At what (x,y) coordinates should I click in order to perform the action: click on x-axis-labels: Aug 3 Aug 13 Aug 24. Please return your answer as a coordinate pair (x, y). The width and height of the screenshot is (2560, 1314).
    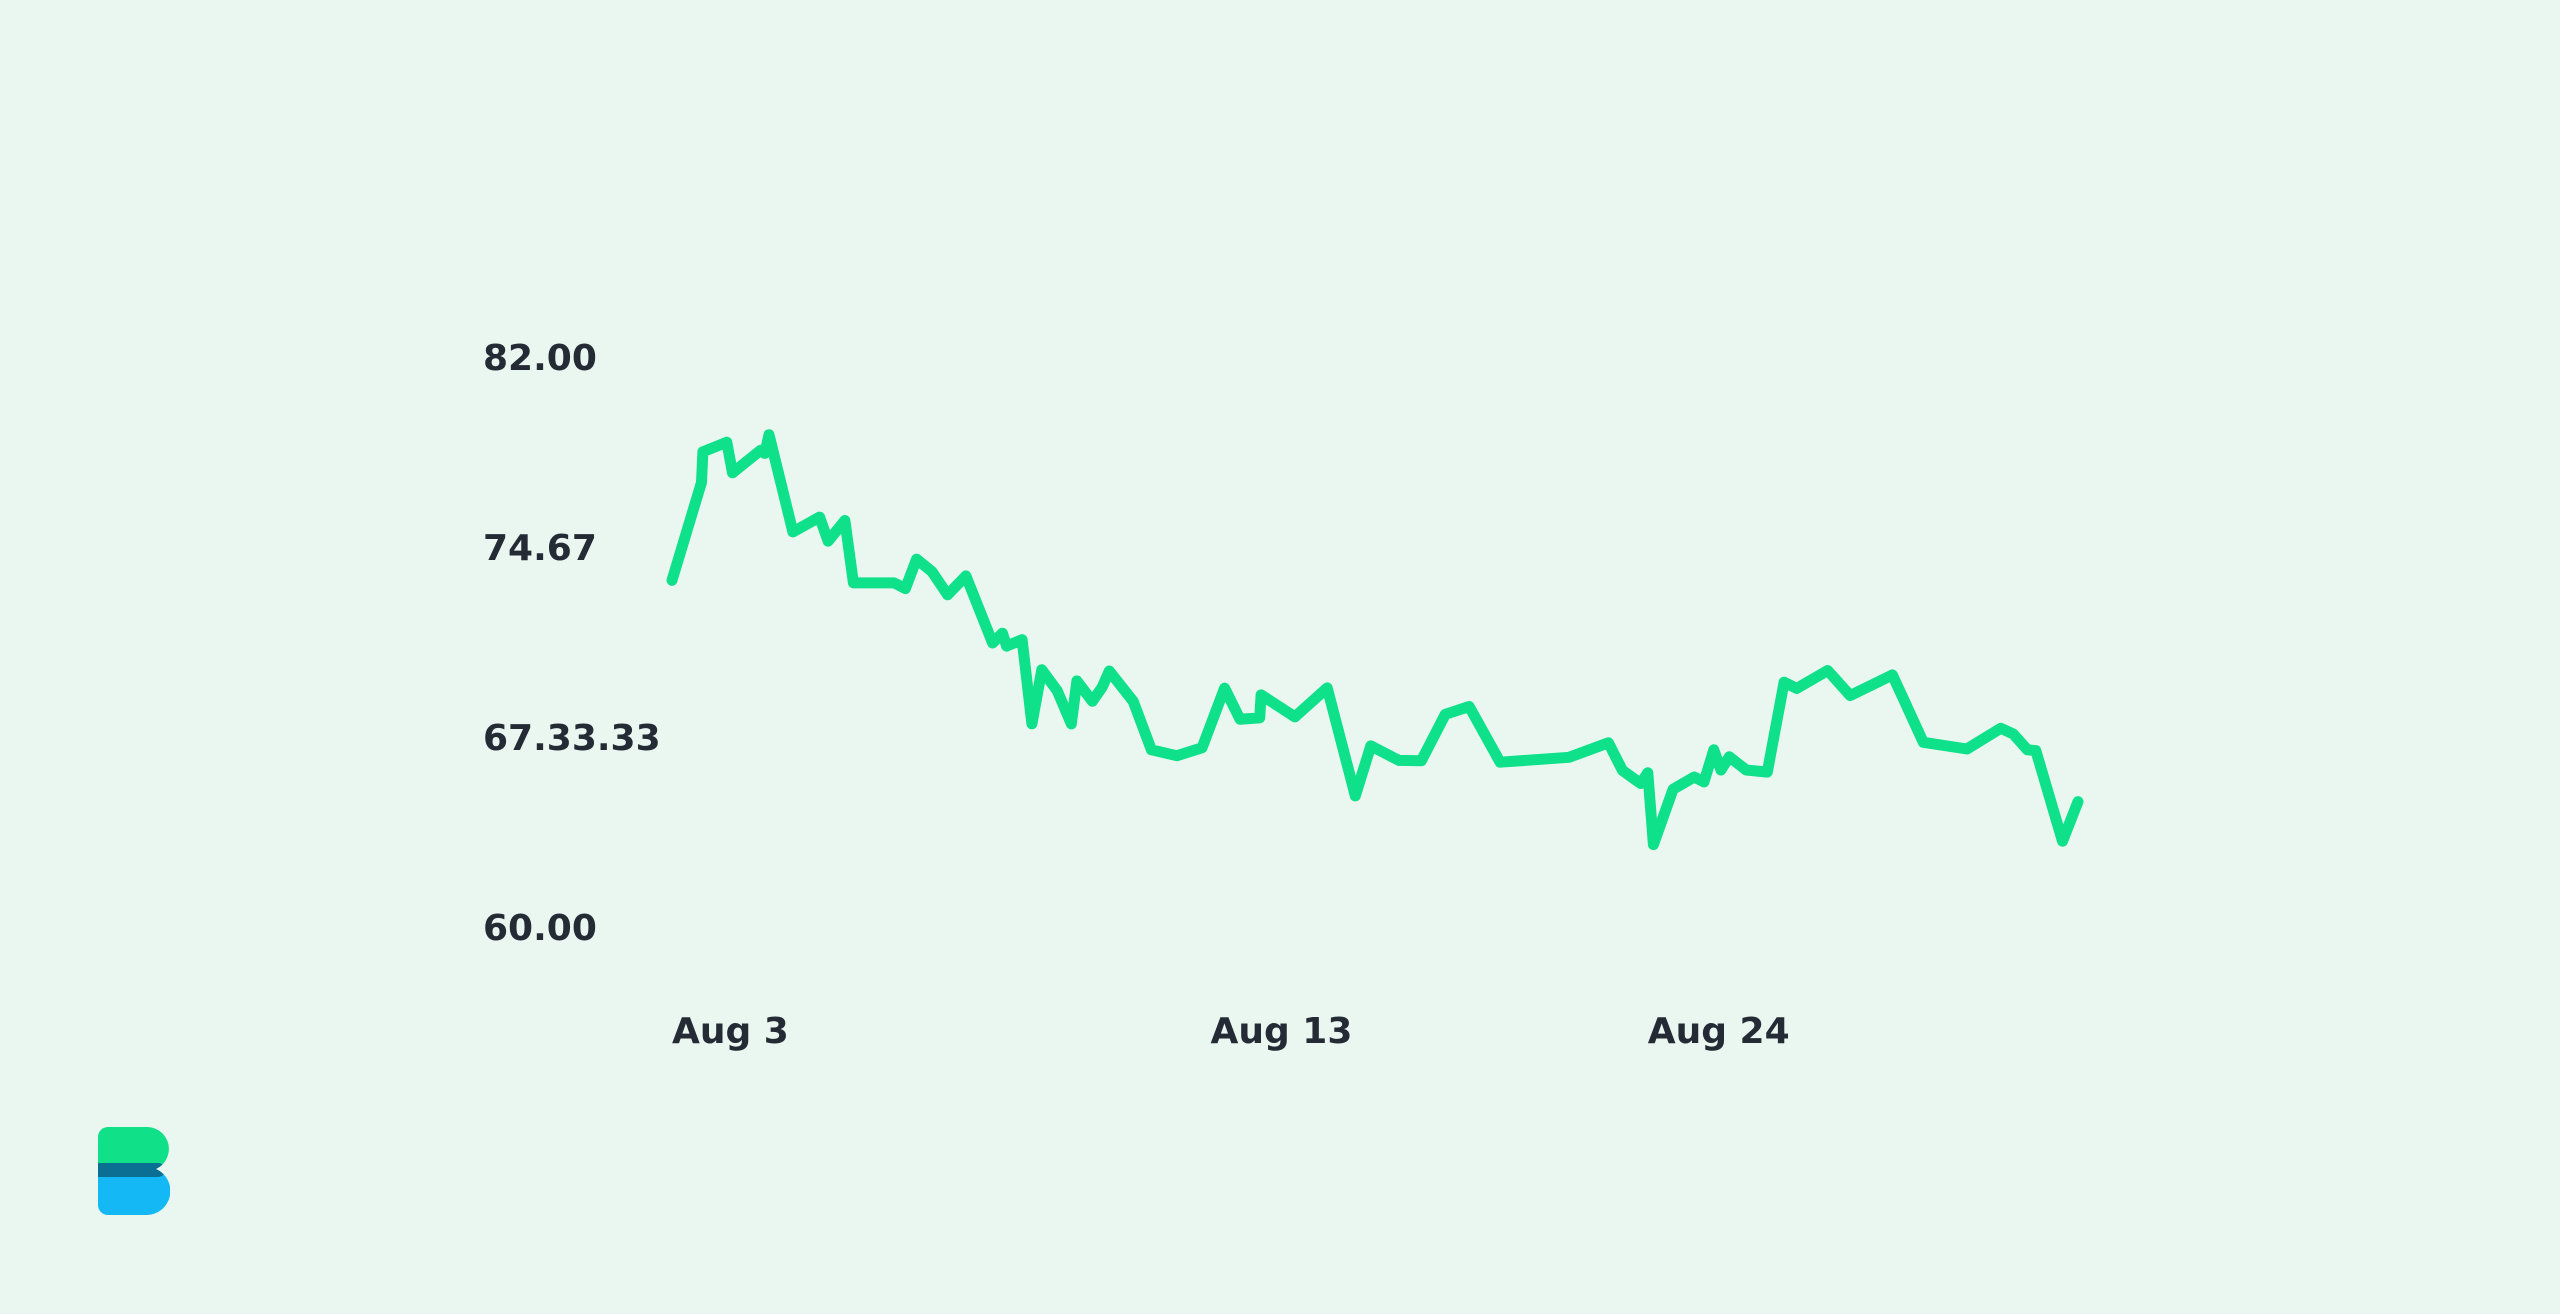
    Looking at the image, I should click on (1231, 1031).